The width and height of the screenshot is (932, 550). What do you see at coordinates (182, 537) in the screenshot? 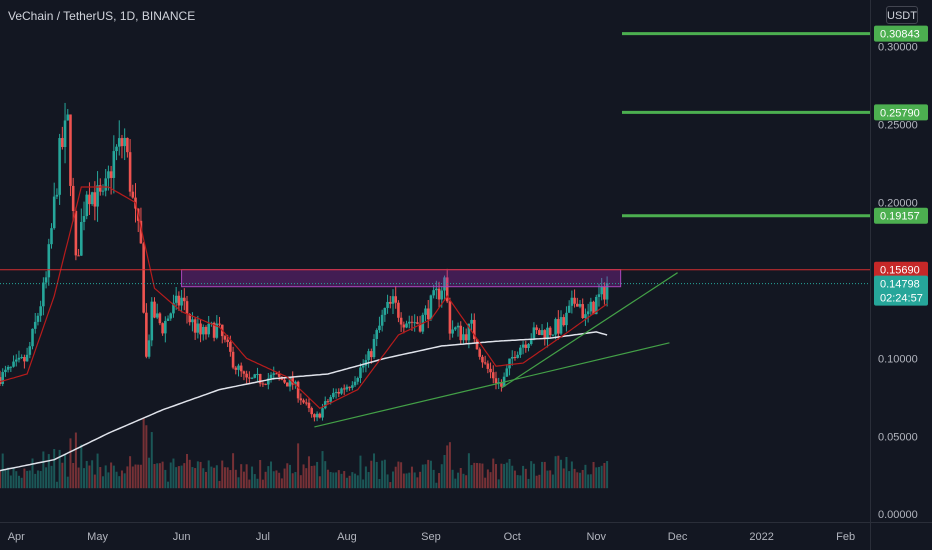
I see `x-tick-label: Jun` at bounding box center [182, 537].